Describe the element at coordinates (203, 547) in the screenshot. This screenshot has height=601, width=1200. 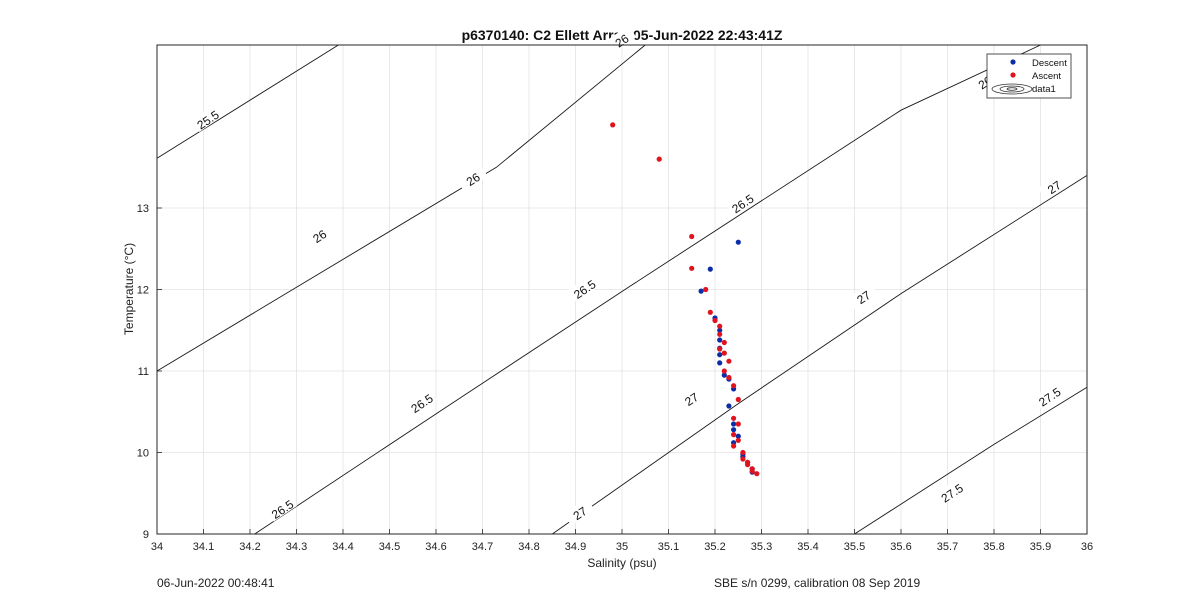
I see `x-tick-label: 34.1` at that location.